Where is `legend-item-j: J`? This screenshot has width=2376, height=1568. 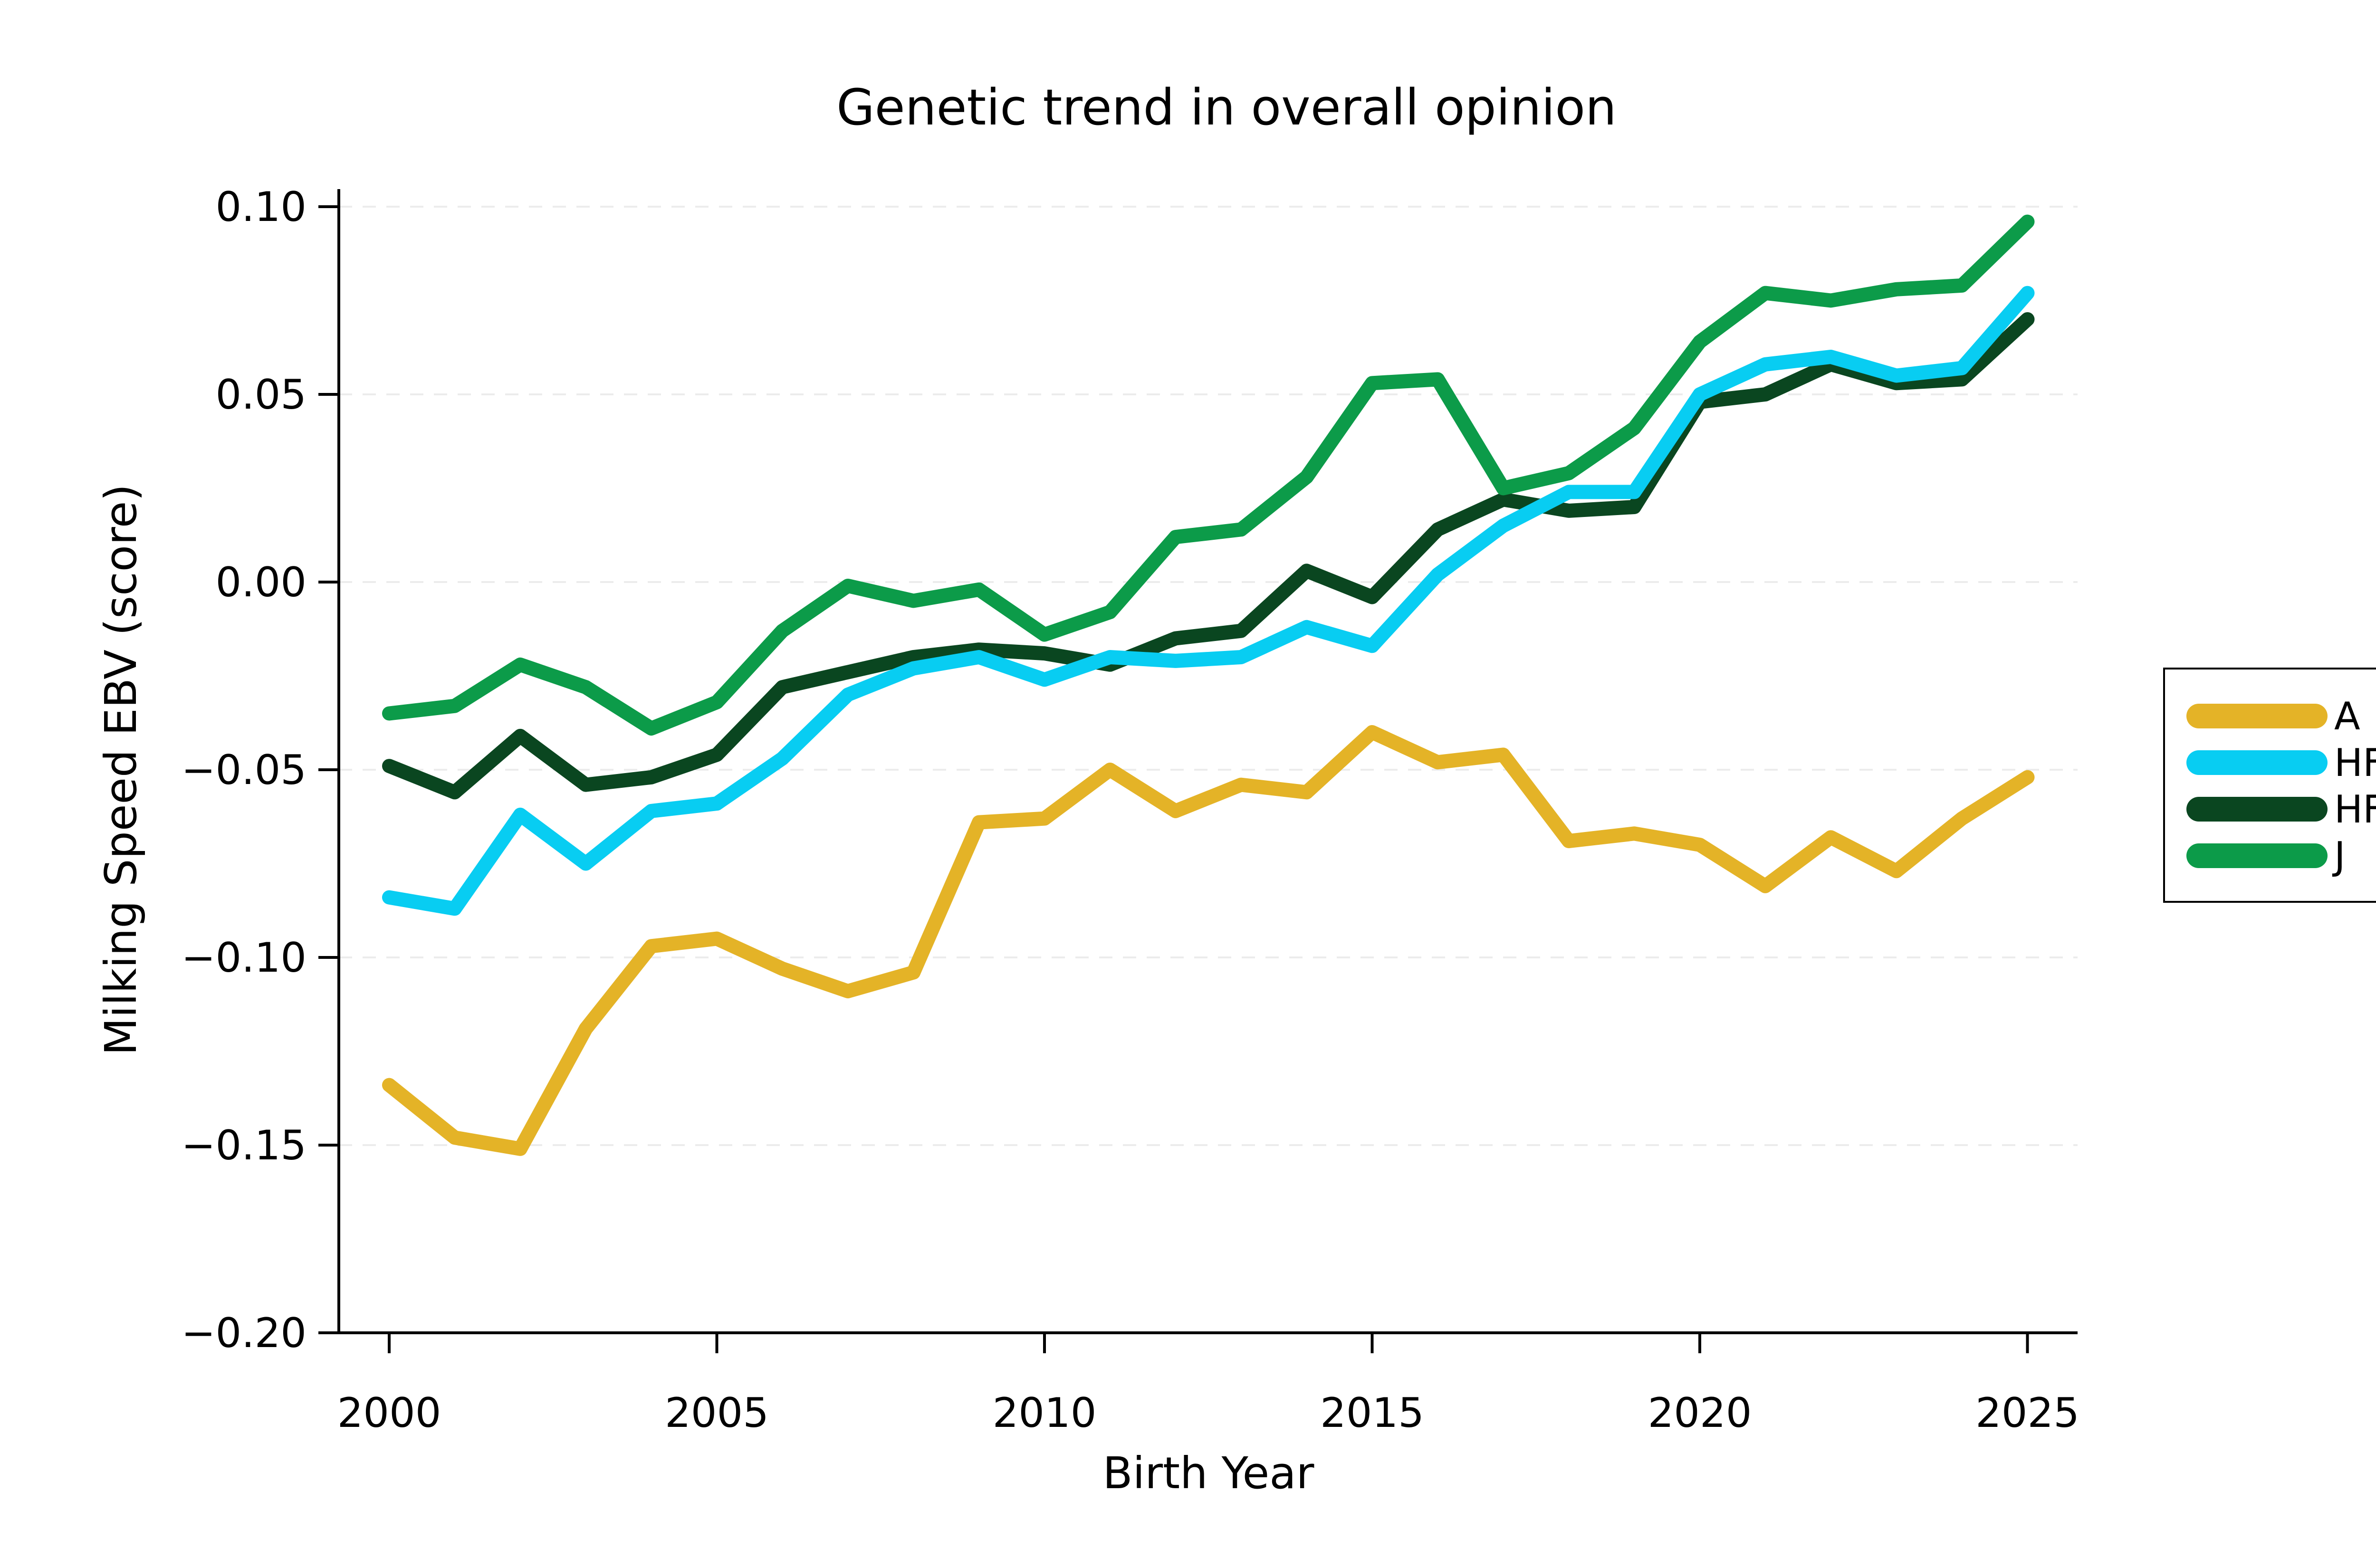 legend-item-j: J is located at coordinates (2266, 856).